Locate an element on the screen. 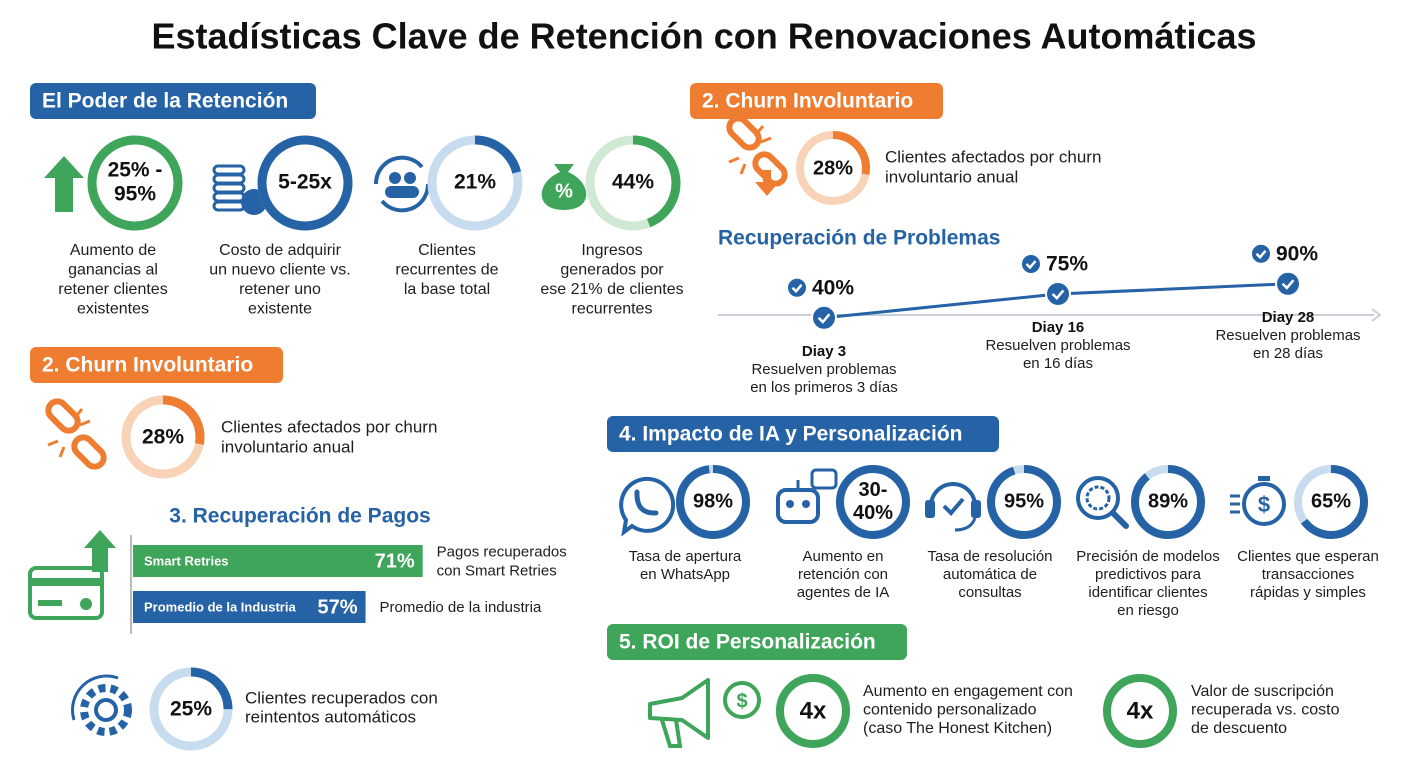  ring-label: 21% is located at coordinates (475, 182).